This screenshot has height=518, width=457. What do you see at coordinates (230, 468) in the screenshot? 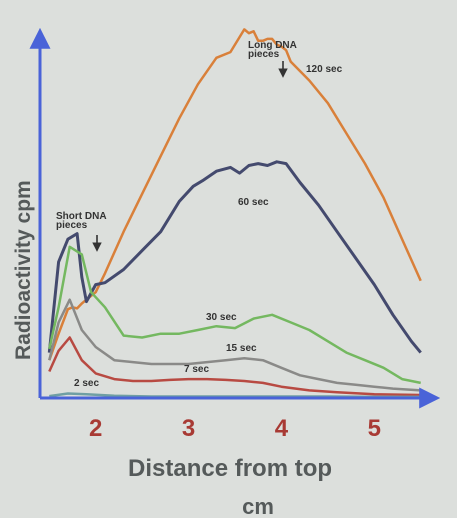
I see `x-axis-title: Distance from top` at bounding box center [230, 468].